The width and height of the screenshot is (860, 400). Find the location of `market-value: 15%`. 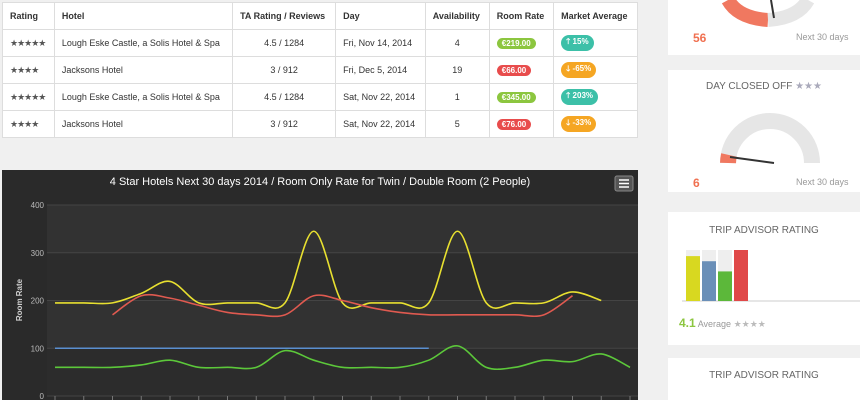

market-value: 15% is located at coordinates (580, 41).